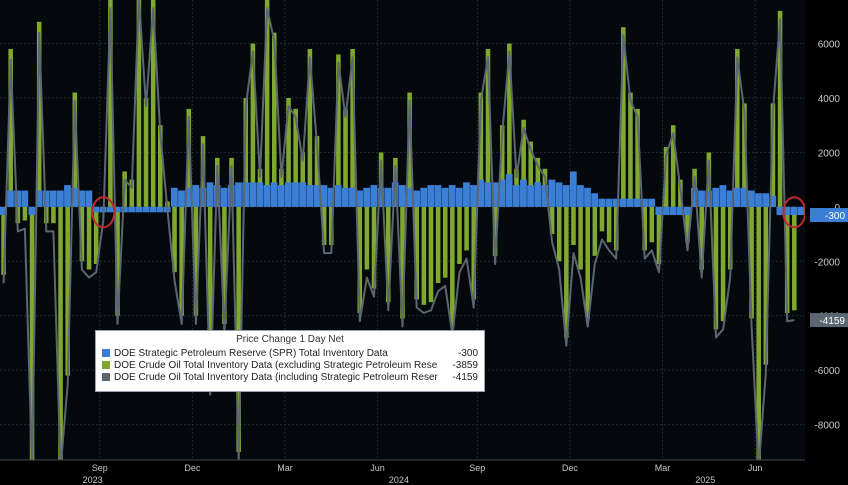 The image size is (848, 485). Describe the element at coordinates (832, 321) in the screenshot. I see `last-value-label-2: -4159` at that location.